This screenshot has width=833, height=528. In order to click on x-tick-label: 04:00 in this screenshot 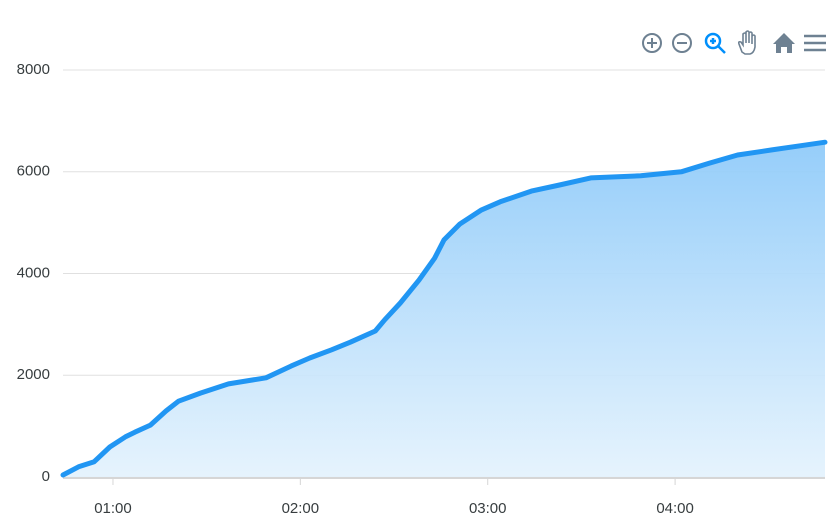, I will do `click(675, 508)`.